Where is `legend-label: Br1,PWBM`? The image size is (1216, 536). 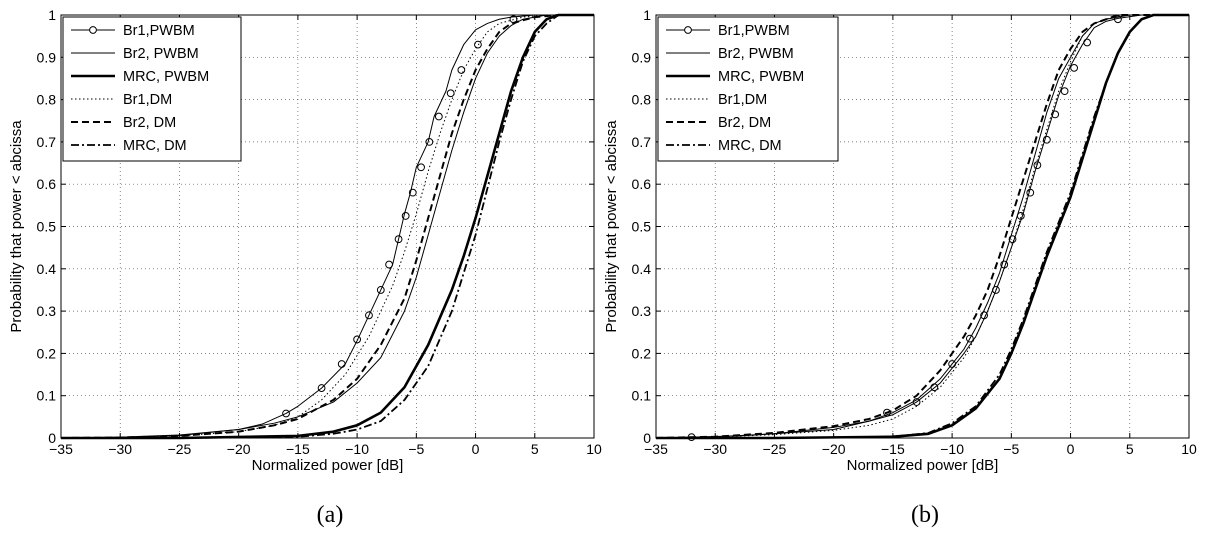 legend-label: Br1,PWBM is located at coordinates (754, 31).